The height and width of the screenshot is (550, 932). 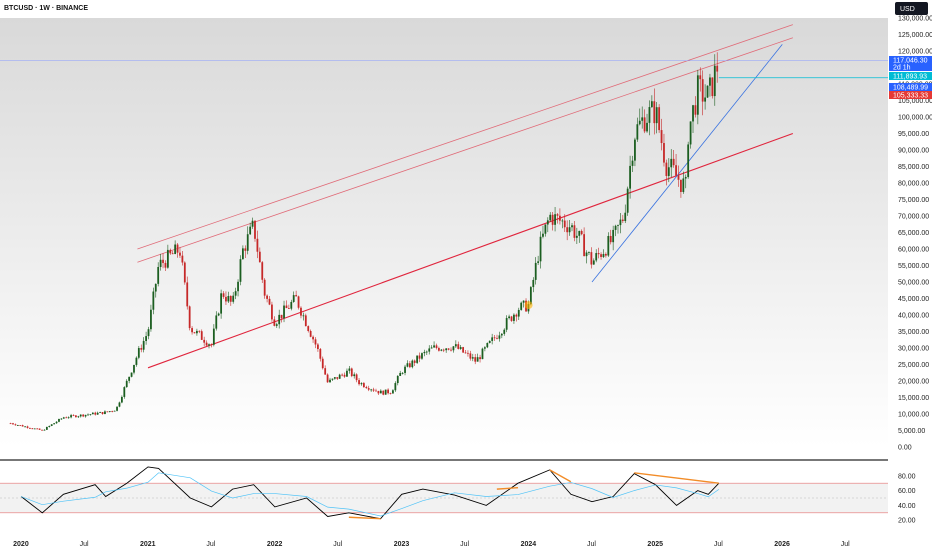 What do you see at coordinates (915, 52) in the screenshot?
I see `price-tick-label: 120,000.00` at bounding box center [915, 52].